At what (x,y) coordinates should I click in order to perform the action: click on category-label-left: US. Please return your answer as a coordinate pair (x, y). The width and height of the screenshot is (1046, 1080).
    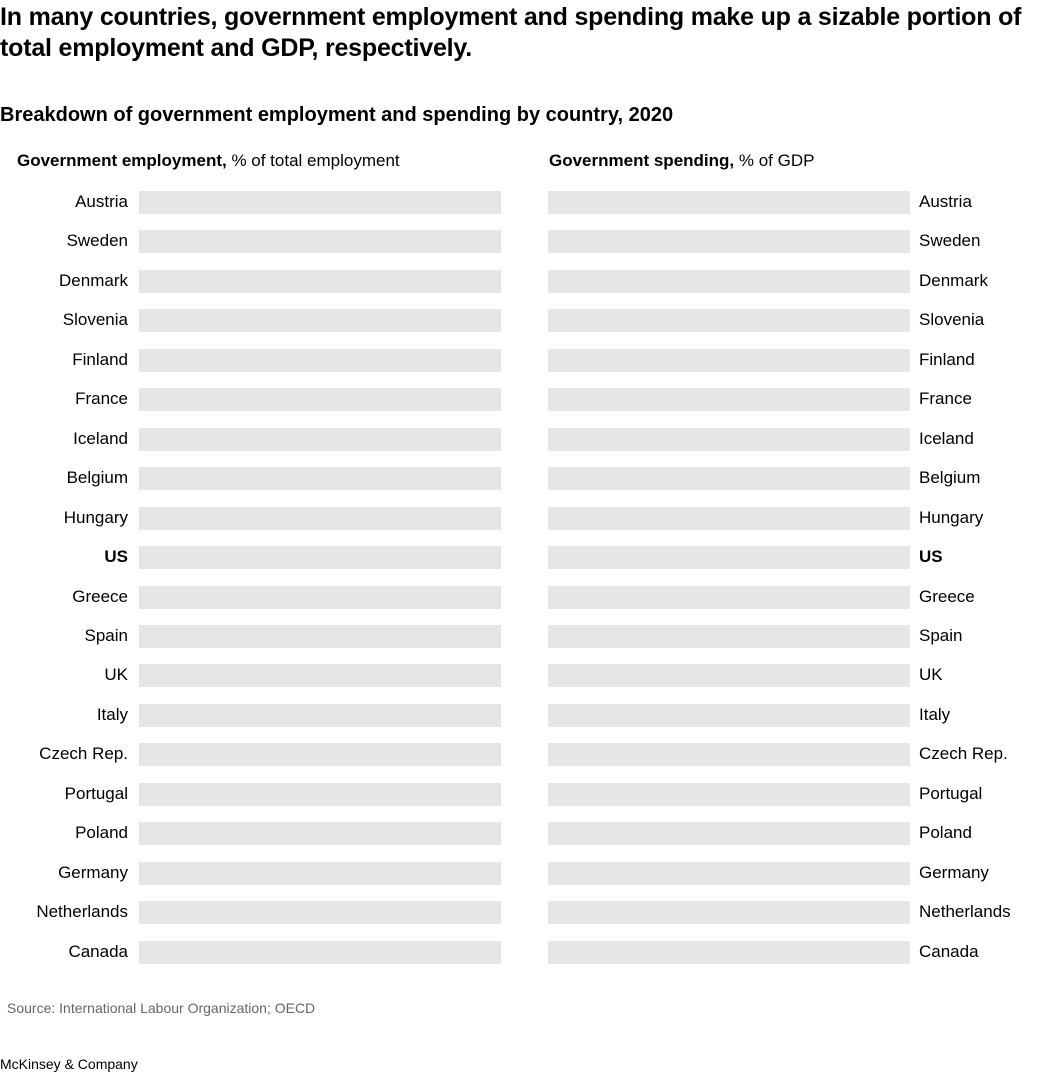
    Looking at the image, I should click on (116, 557).